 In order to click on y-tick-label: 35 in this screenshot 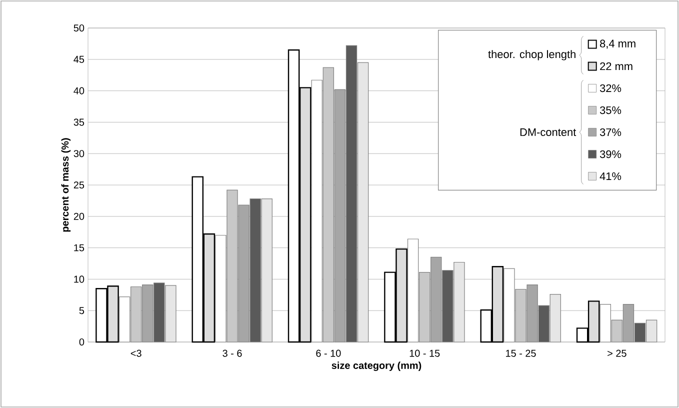, I will do `click(79, 122)`.